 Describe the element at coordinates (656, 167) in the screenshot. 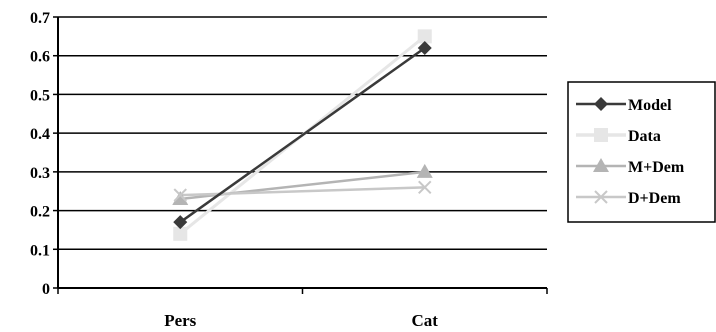

I see `legend-label: M+Dem` at that location.